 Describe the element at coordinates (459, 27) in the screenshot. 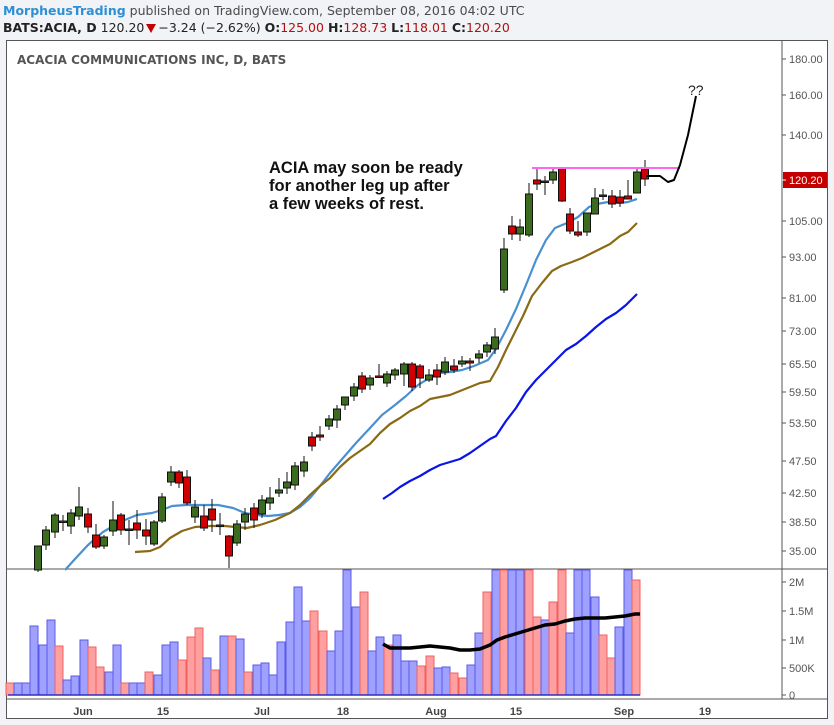

I see `close-label: C:` at that location.